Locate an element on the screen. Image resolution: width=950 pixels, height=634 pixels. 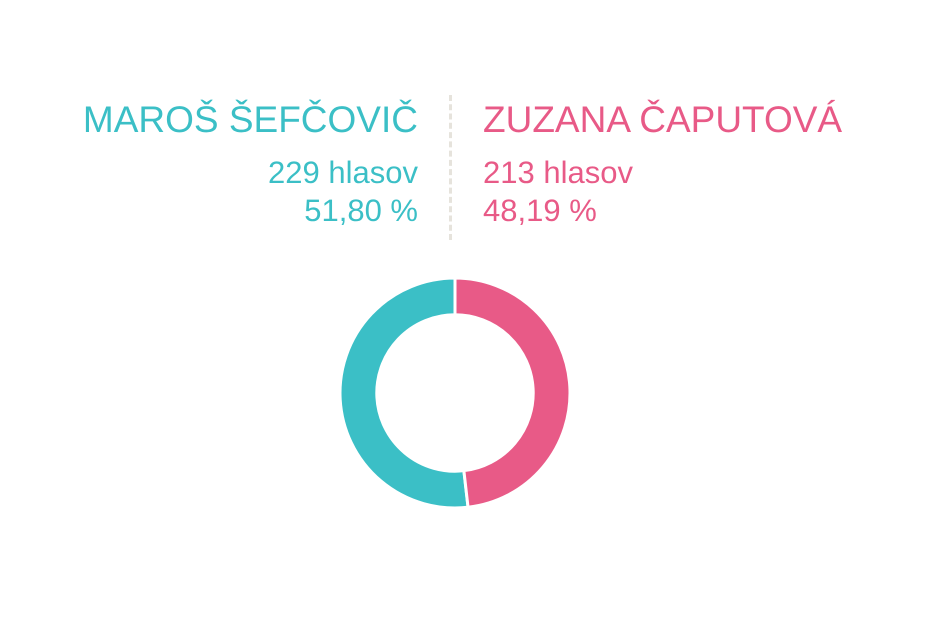
data-label: 213 hlasov 48,19 % is located at coordinates (558, 192).